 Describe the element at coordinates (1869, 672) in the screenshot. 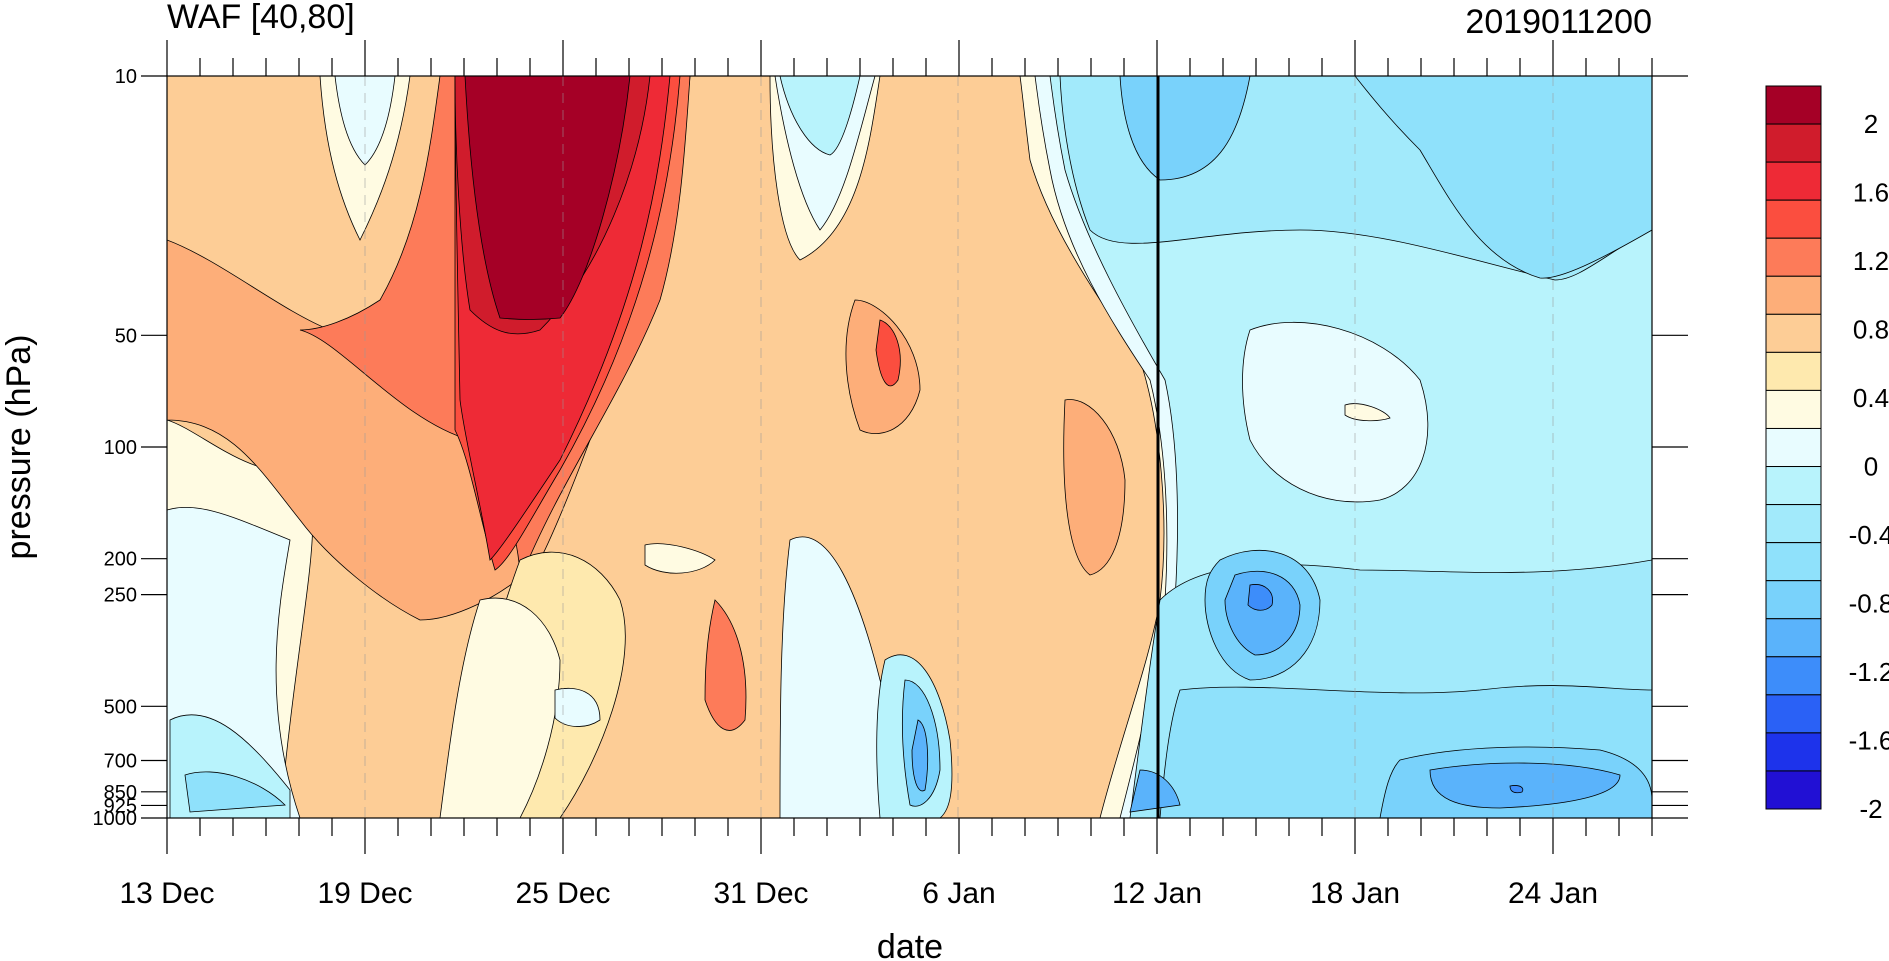

I see `colorbar-label: -1.2` at that location.